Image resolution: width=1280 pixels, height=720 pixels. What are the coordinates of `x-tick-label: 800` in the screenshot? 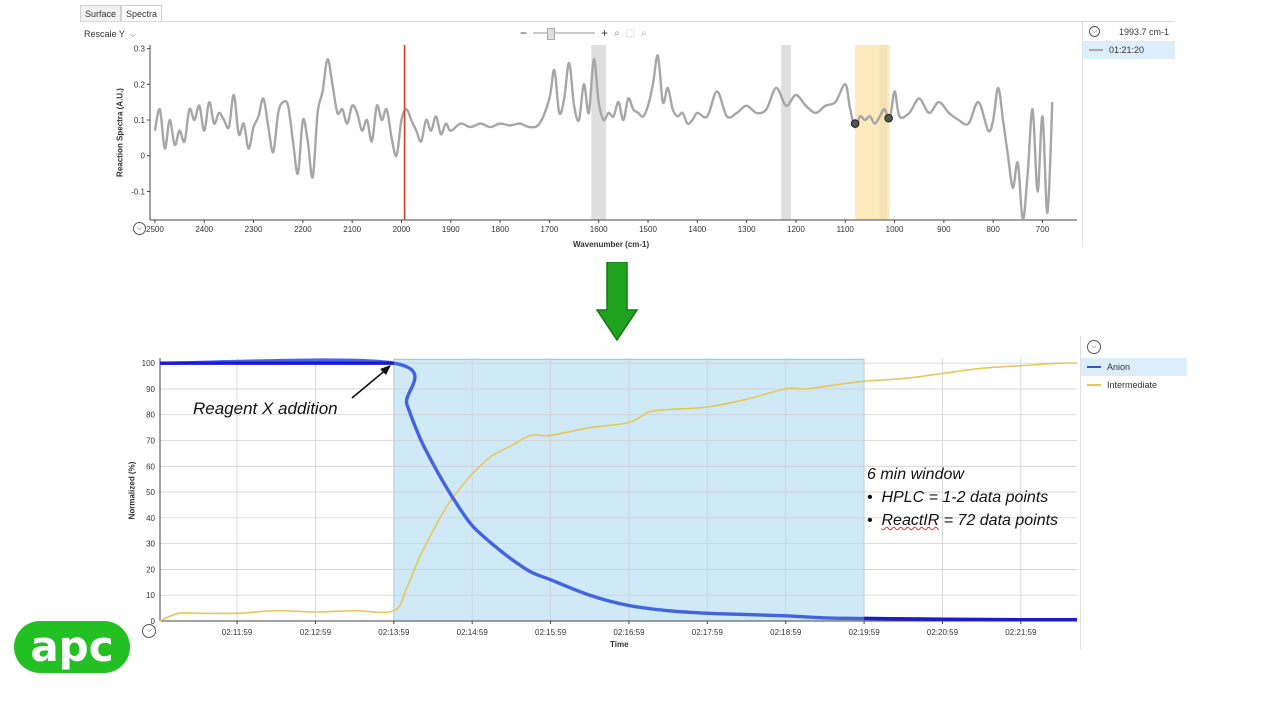 It's located at (993, 229).